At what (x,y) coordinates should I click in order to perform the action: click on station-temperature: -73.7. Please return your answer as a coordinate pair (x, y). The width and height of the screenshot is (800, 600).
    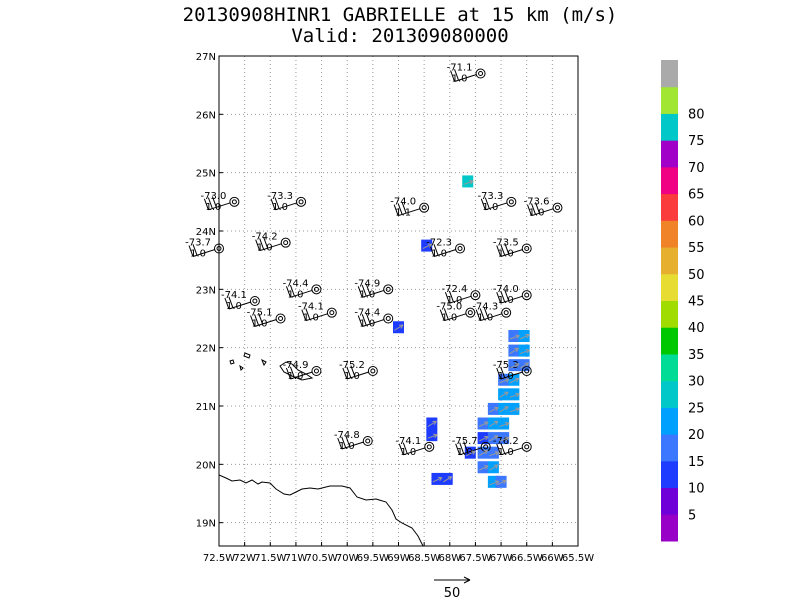
    Looking at the image, I should click on (198, 243).